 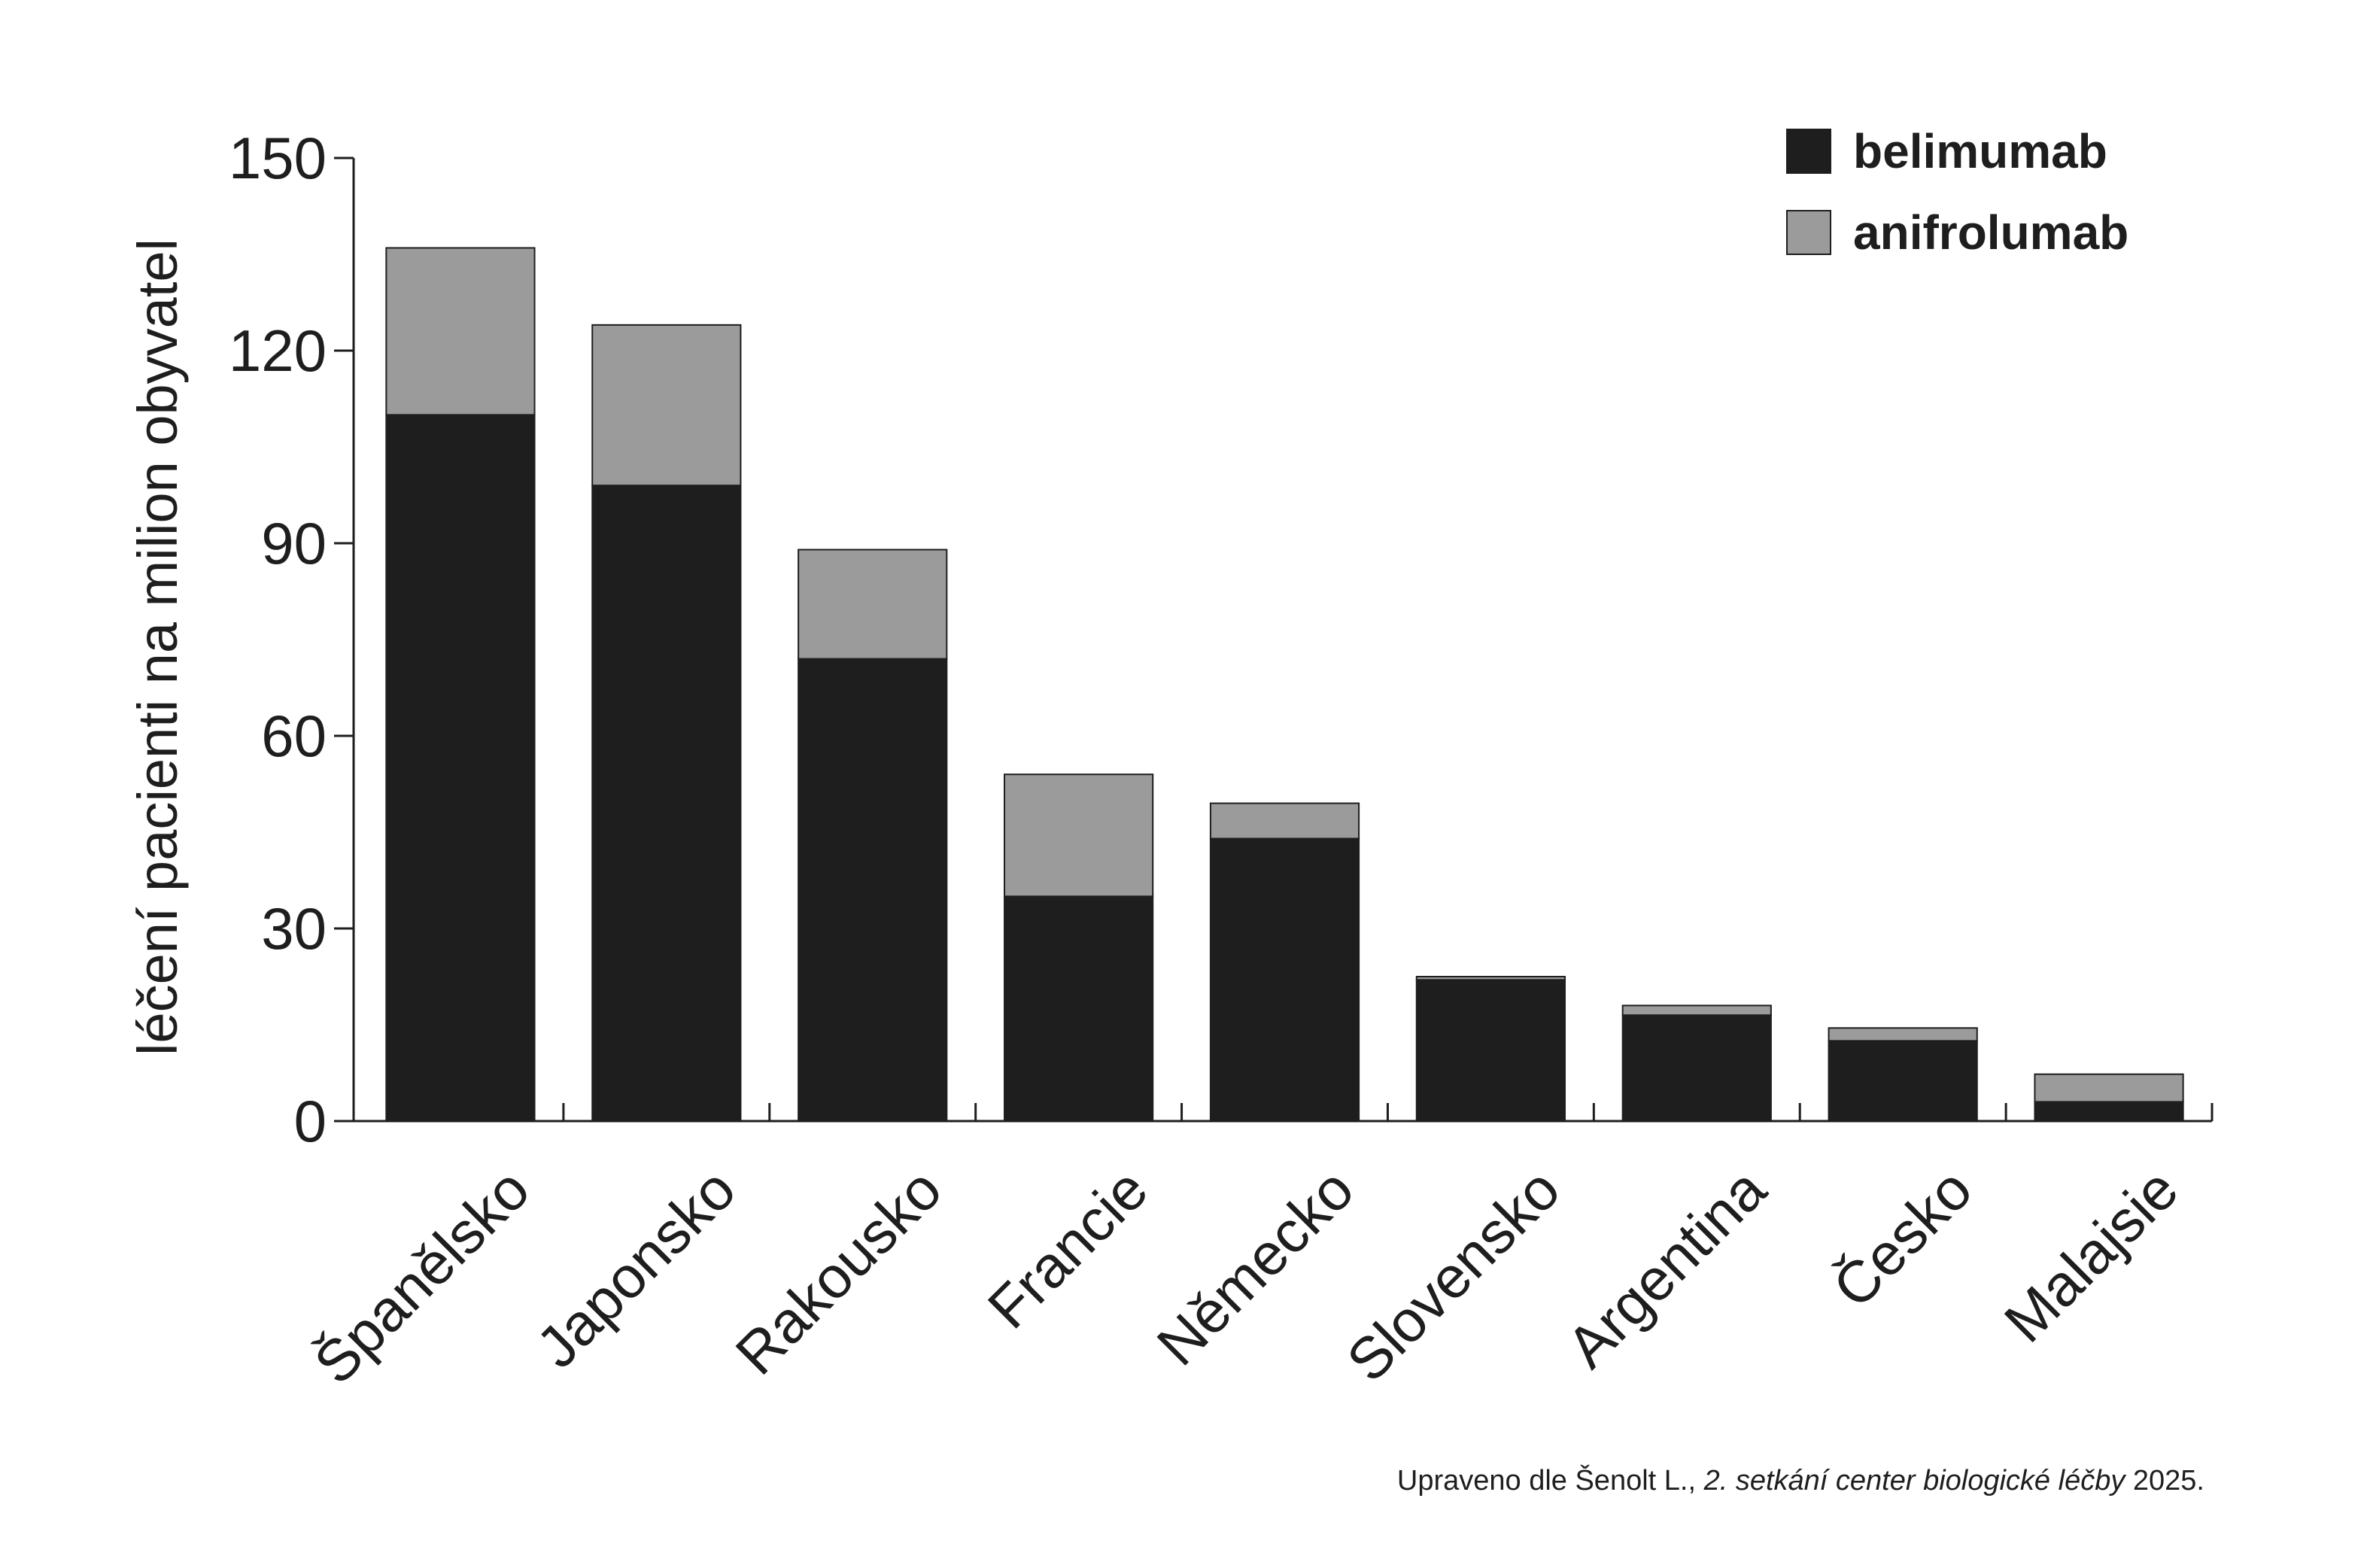 I want to click on x-tick-label-1: Japonsko, so click(x=636, y=1268).